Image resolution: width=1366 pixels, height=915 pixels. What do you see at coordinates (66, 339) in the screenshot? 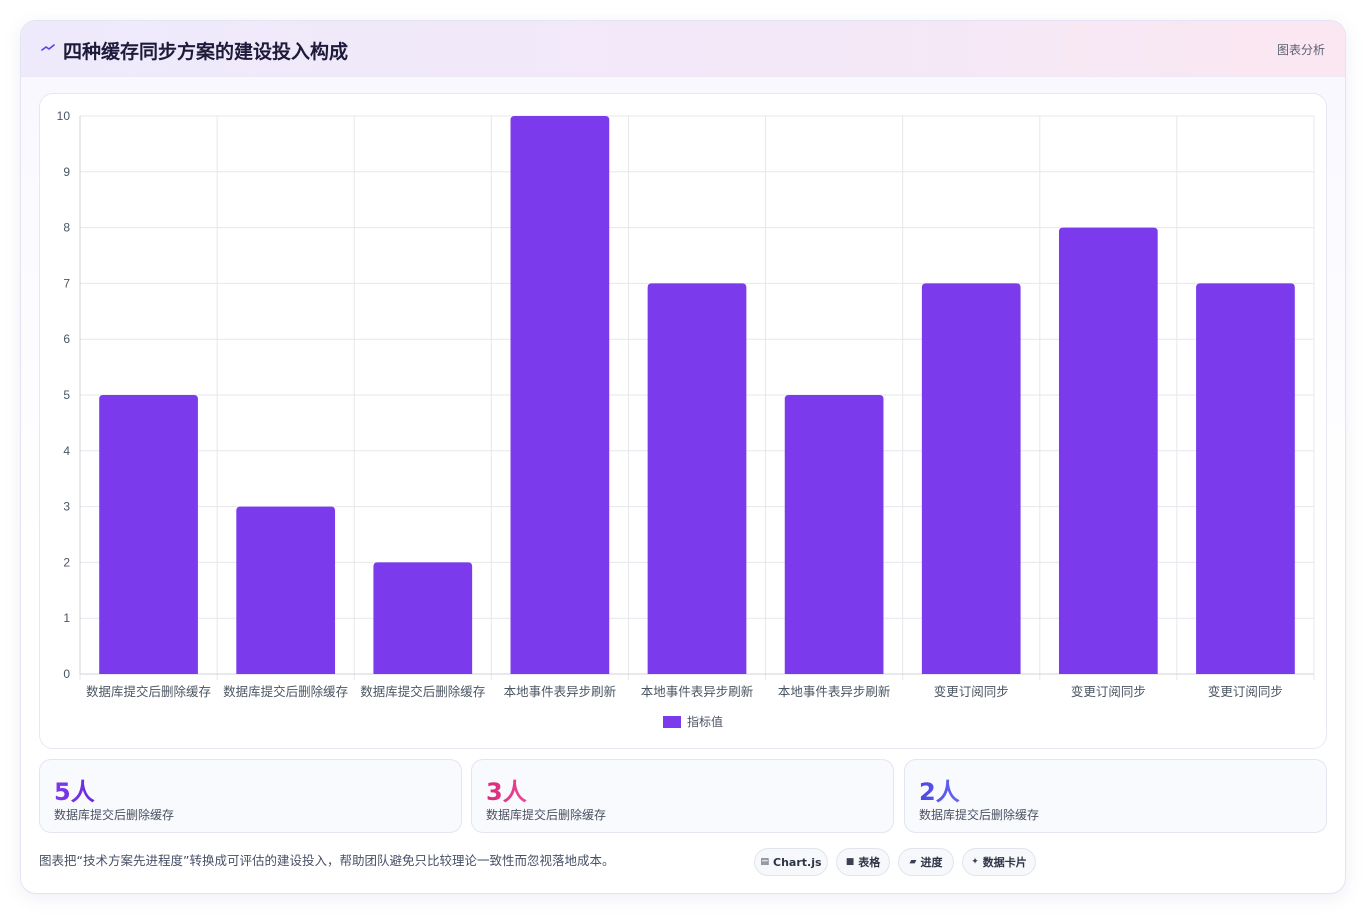
I see `y-tick-label: 6` at bounding box center [66, 339].